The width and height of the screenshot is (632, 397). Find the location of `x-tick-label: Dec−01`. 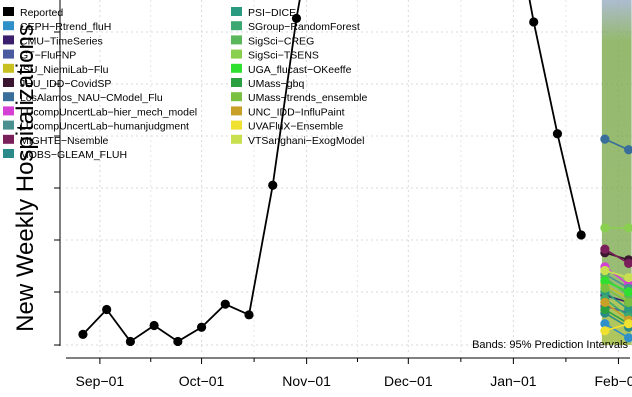

x-tick-label: Dec−01 is located at coordinates (408, 381).